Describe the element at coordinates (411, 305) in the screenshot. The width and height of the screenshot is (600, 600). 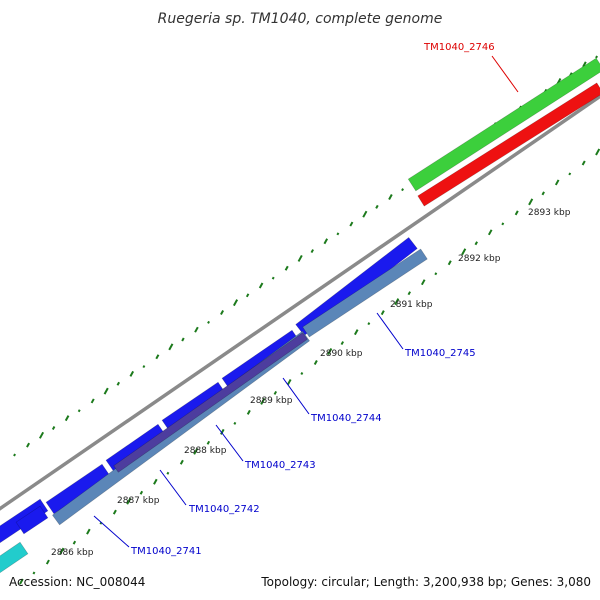
I see `kbp-label: 2891 kbp` at that location.